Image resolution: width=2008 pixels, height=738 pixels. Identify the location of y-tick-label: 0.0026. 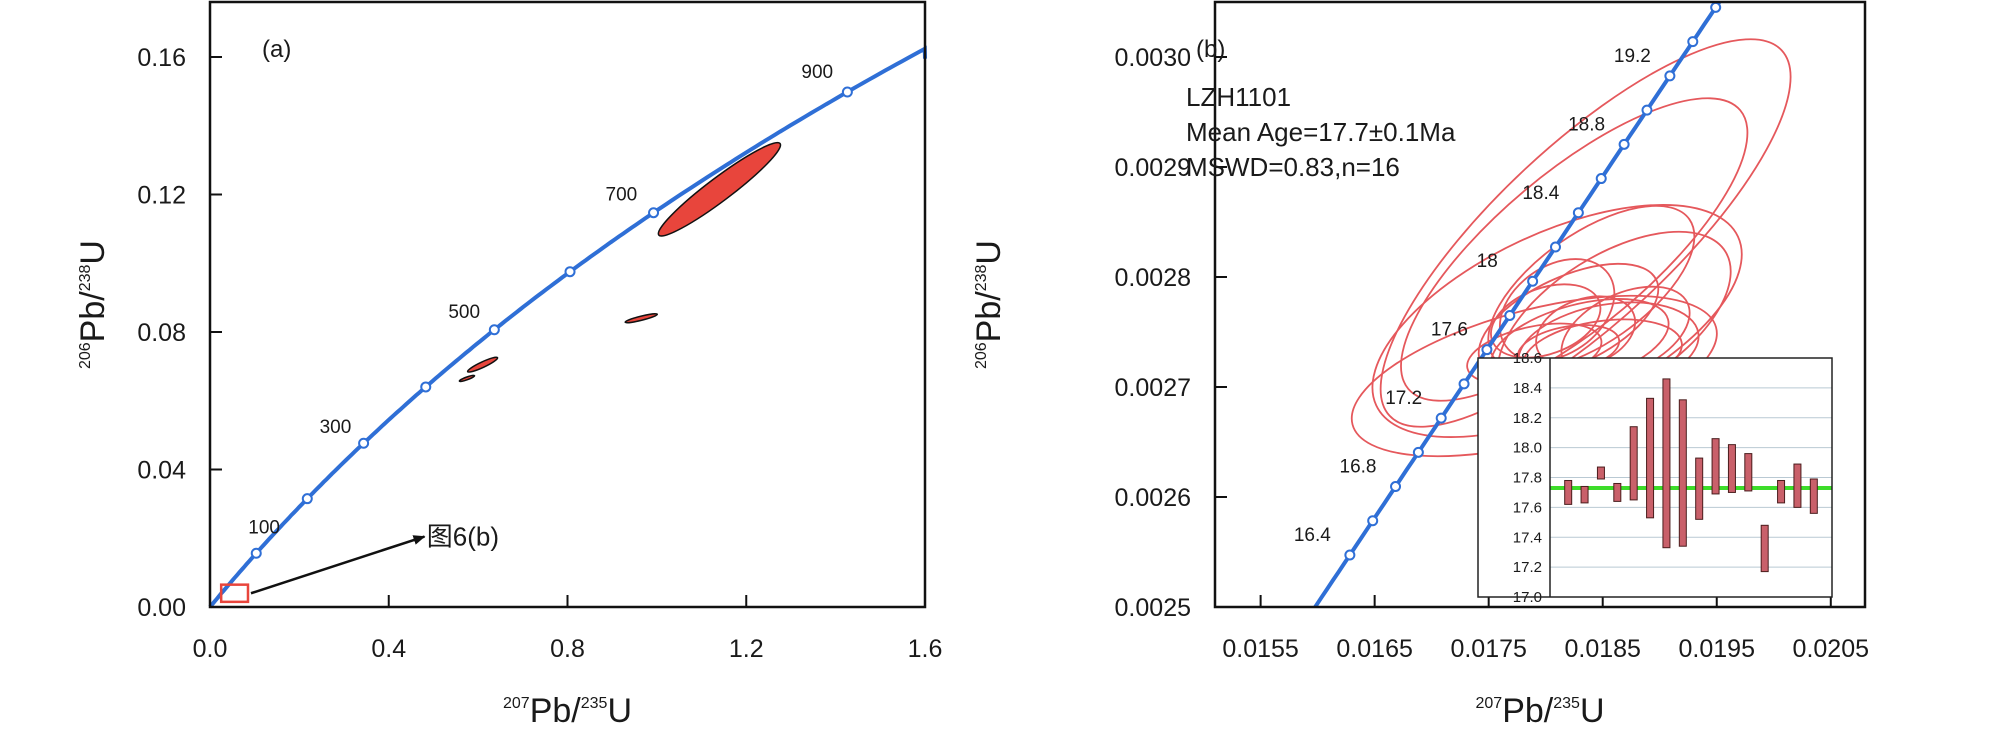
(1153, 498).